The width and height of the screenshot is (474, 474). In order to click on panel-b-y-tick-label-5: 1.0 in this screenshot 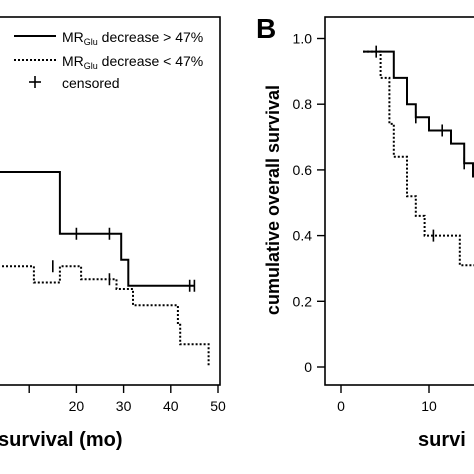, I will do `click(303, 39)`.